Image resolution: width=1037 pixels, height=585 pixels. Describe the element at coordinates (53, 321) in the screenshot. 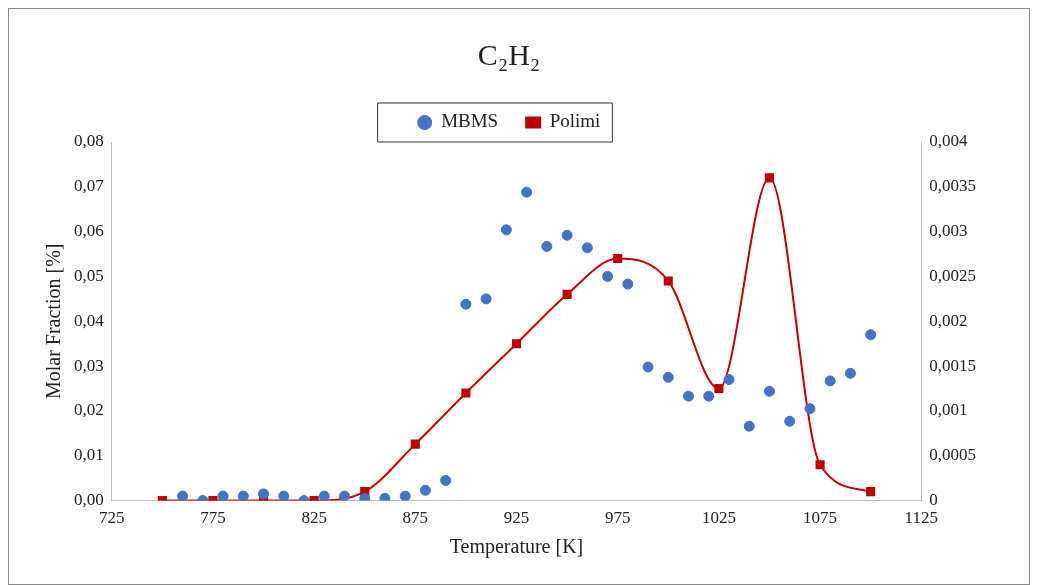

I see `y-axis-title: Molar Fraction [%]` at that location.